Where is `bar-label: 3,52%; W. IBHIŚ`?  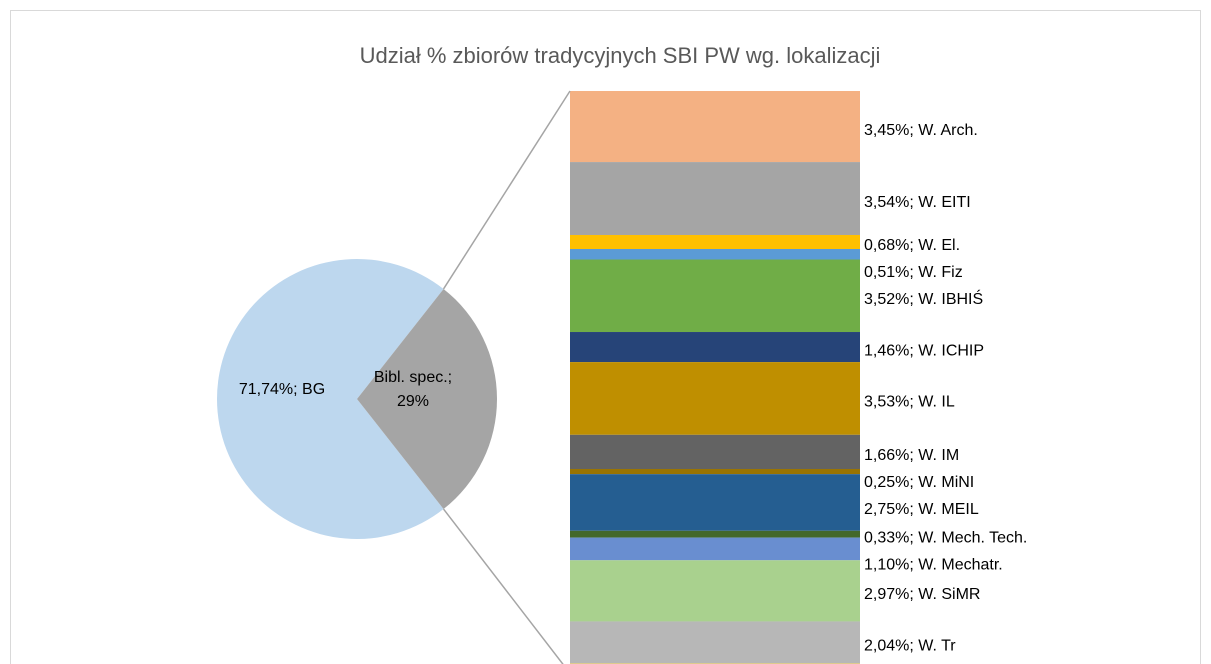 bar-label: 3,52%; W. IBHIŚ is located at coordinates (923, 298).